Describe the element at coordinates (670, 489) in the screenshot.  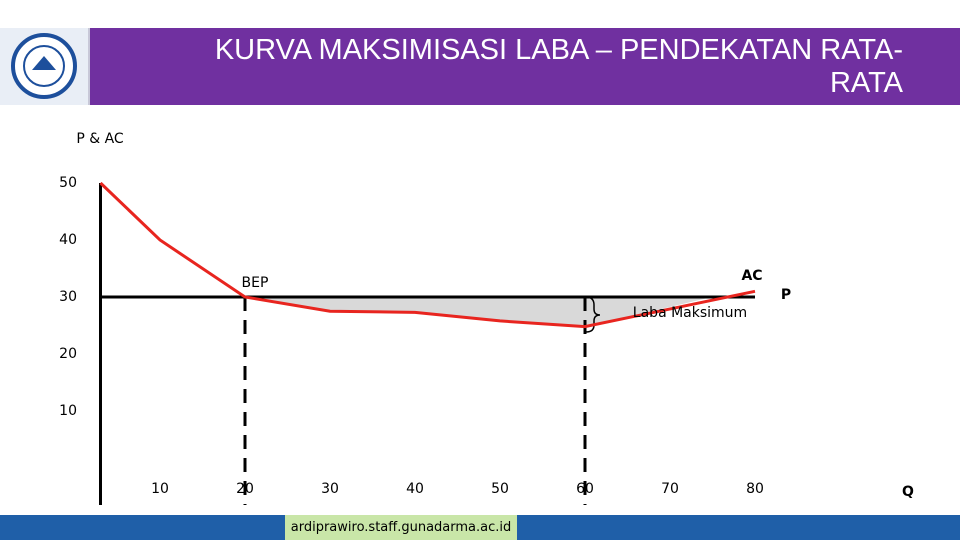
I see `x-tick-label: 70` at that location.